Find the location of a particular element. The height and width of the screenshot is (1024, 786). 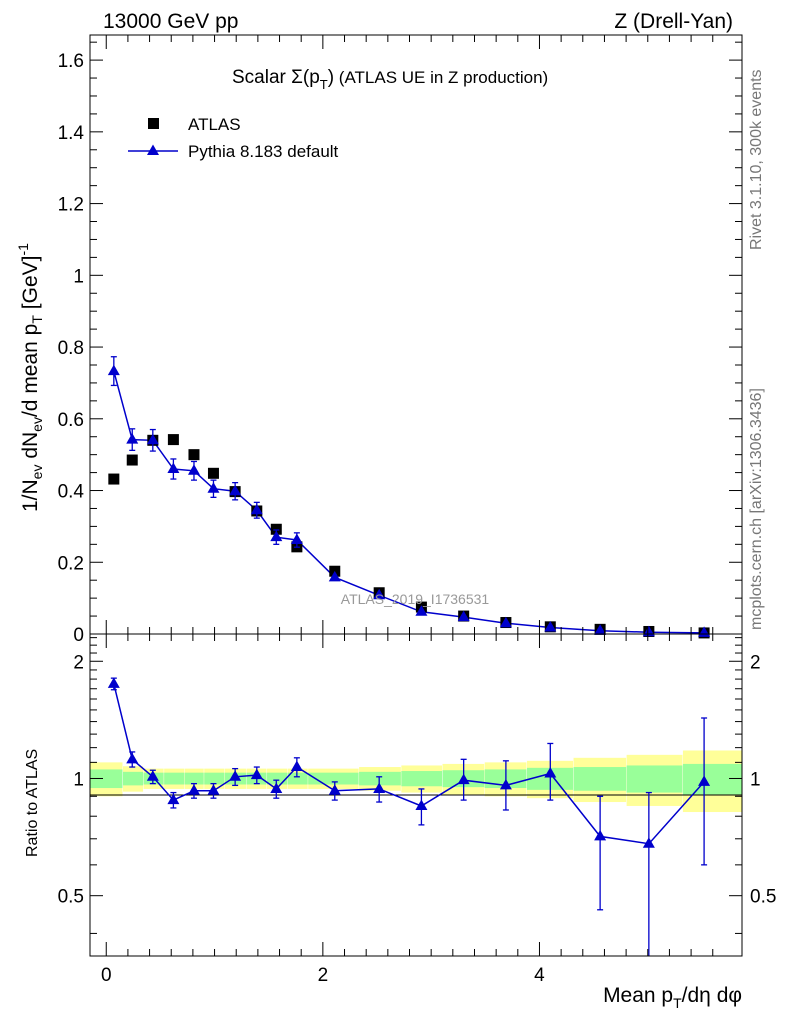

plot-title-main: Scalar Σ(p is located at coordinates (276, 77).